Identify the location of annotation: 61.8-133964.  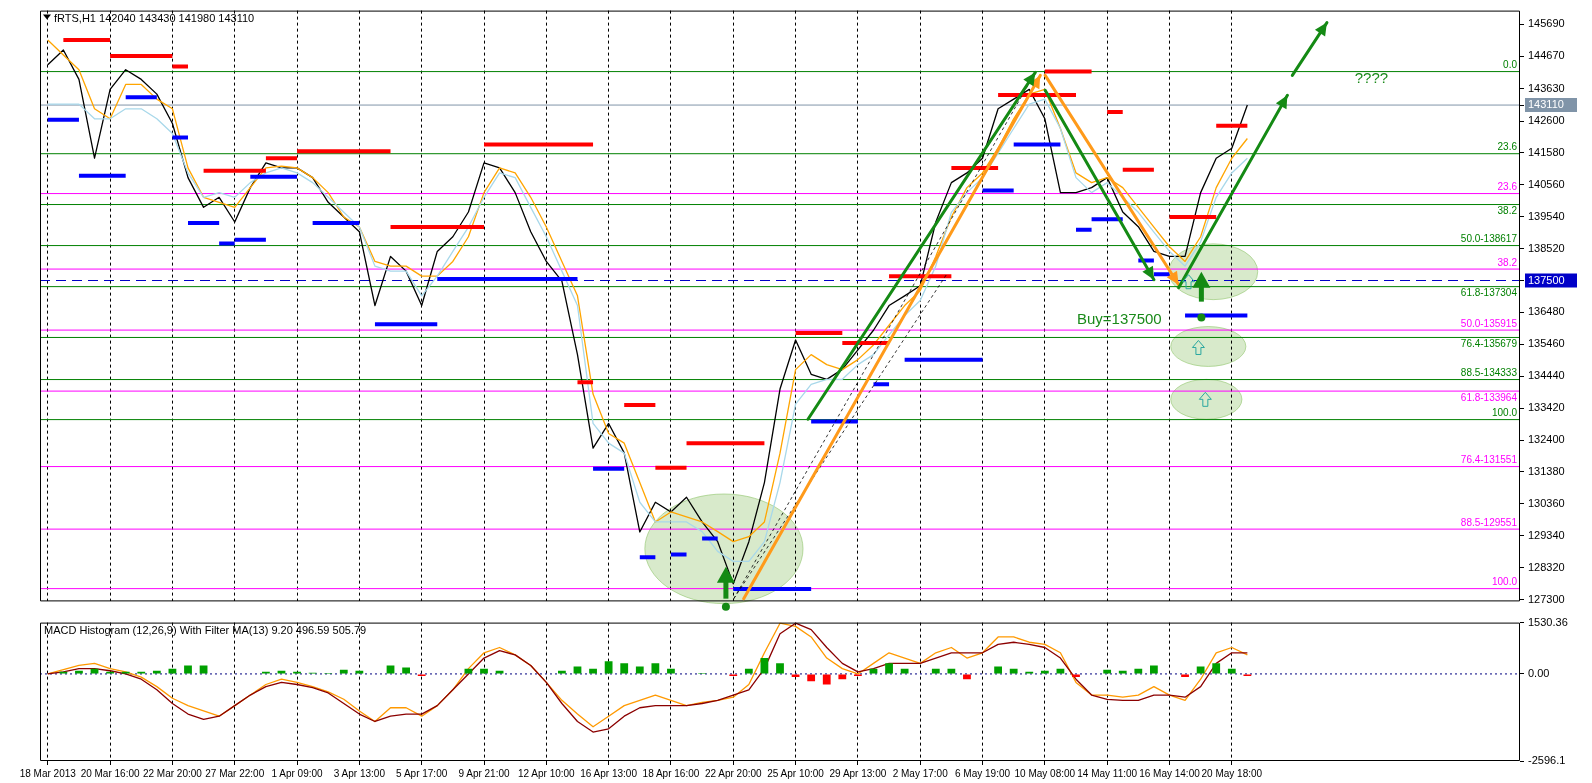
(1489, 397).